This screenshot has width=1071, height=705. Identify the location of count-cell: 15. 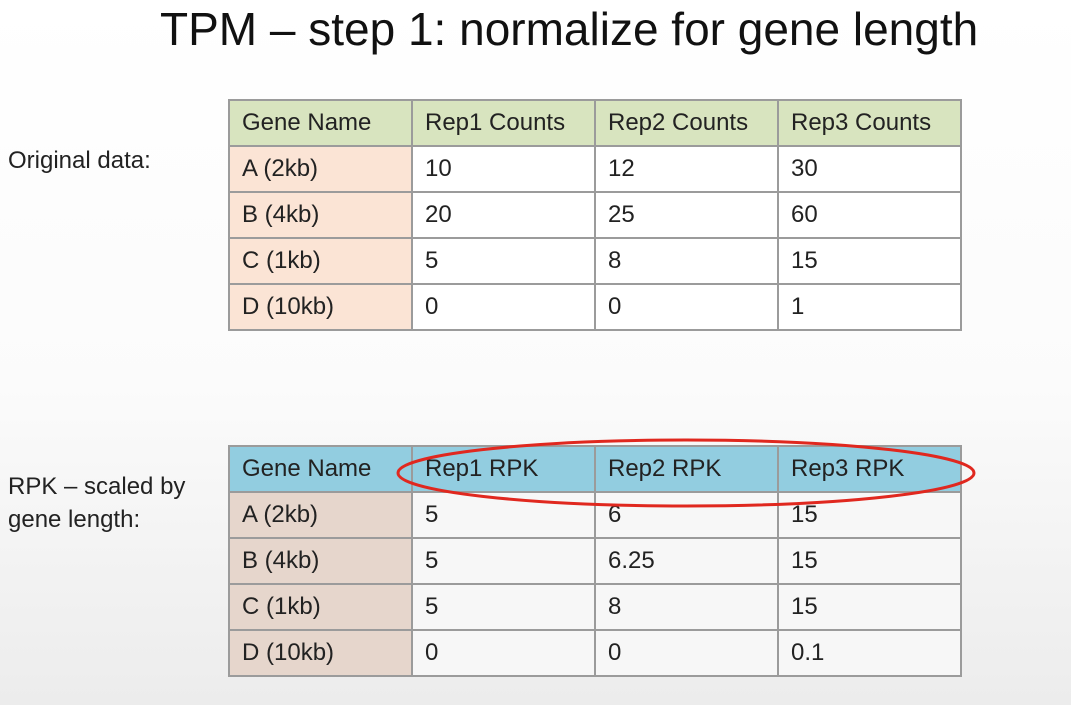
(869, 261).